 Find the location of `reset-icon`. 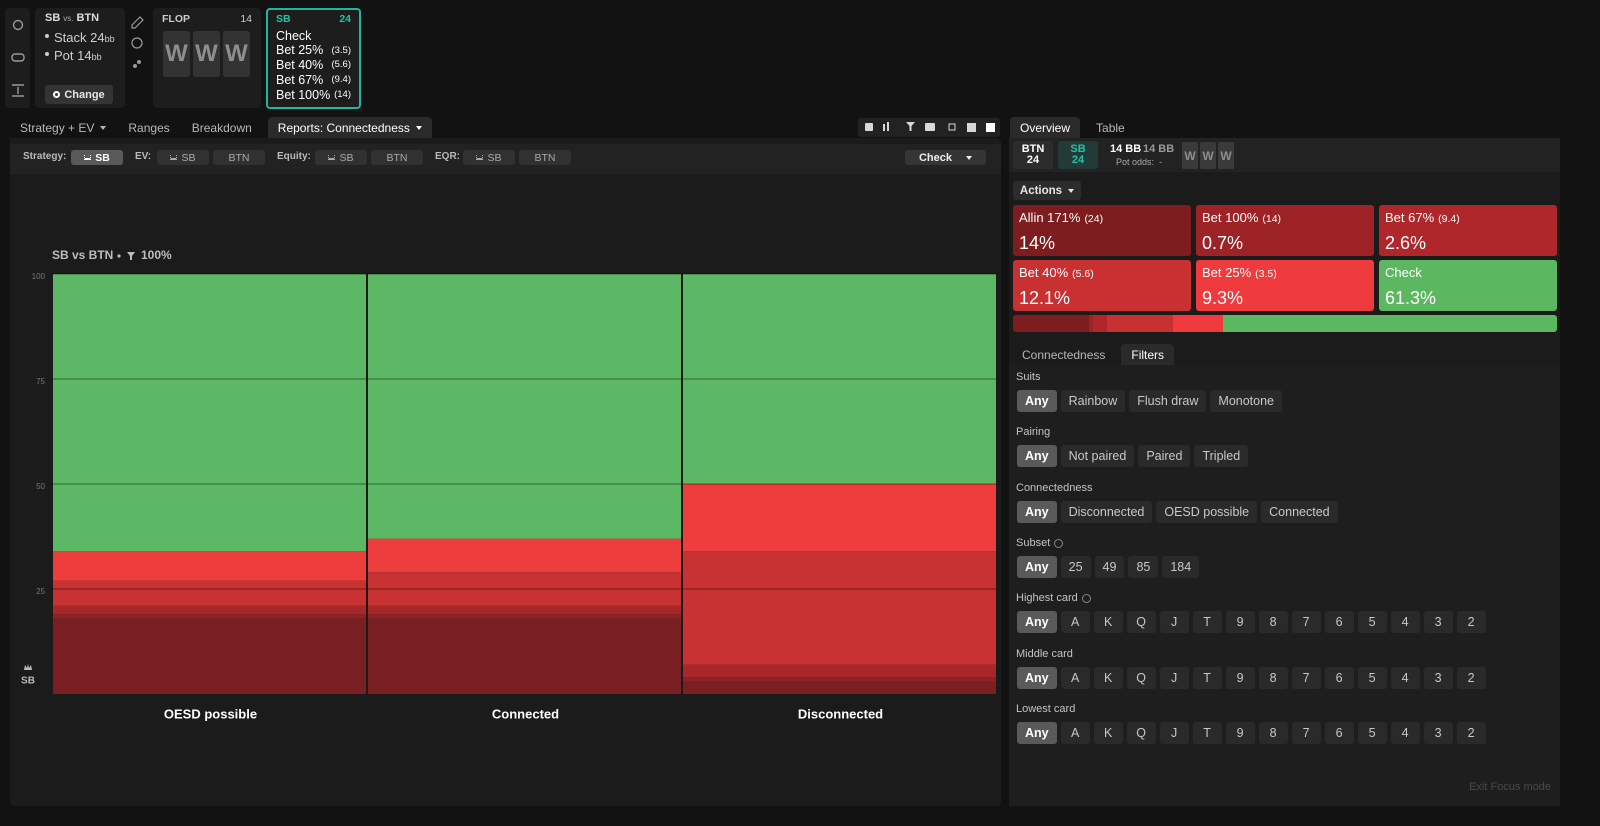

reset-icon is located at coordinates (18, 25).